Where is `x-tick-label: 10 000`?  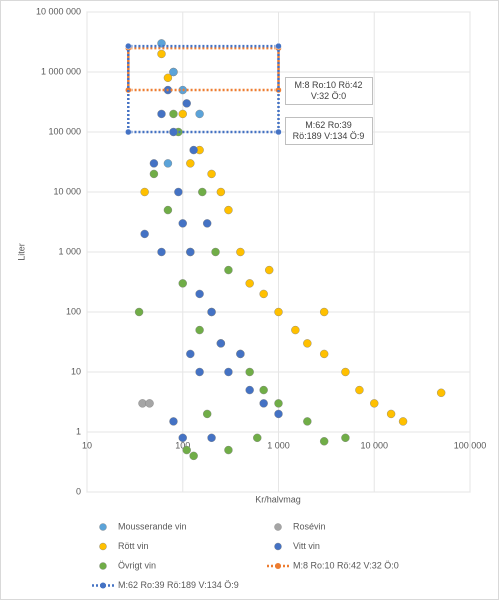 x-tick-label: 10 000 is located at coordinates (374, 445).